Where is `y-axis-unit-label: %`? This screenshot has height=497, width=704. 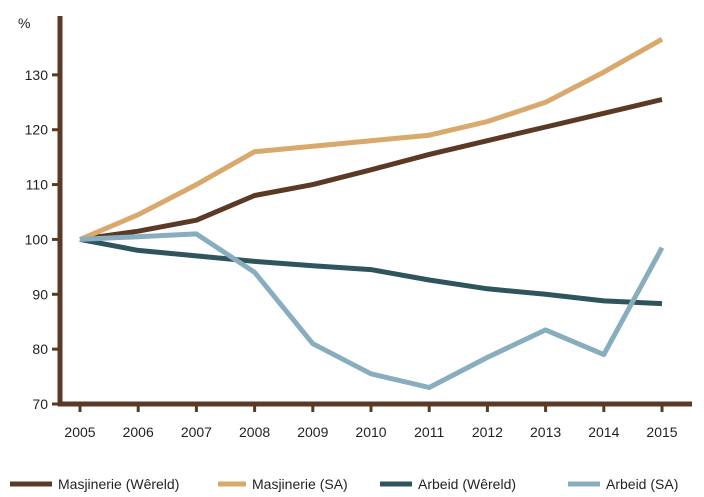 y-axis-unit-label: % is located at coordinates (24, 23).